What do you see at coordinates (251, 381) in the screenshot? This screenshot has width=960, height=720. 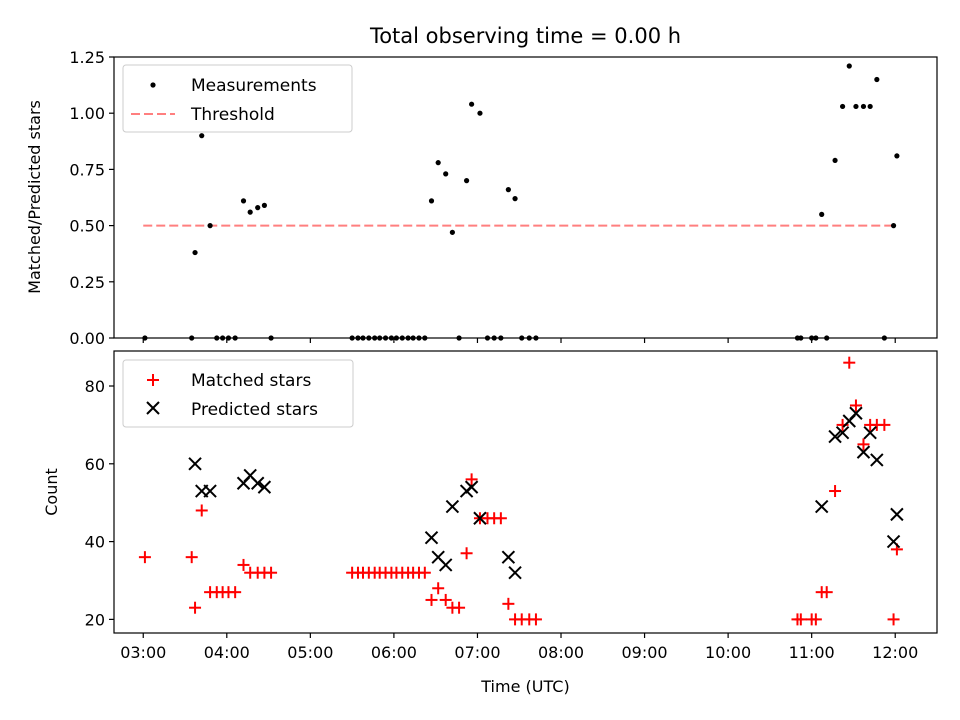 I see `legend-matched-label: Matched stars` at bounding box center [251, 381].